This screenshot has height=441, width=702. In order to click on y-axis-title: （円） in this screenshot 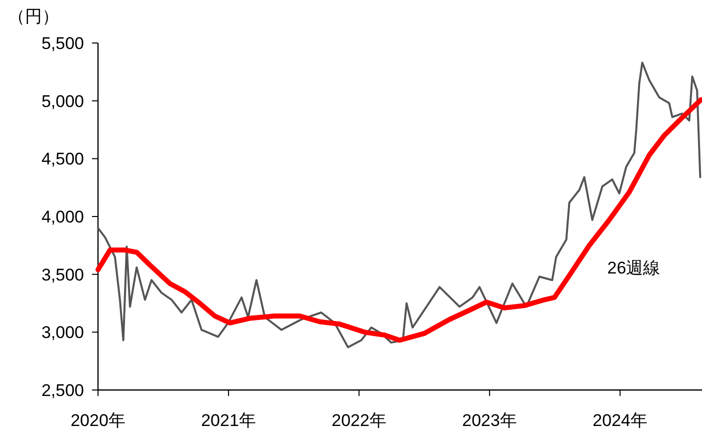, I will do `click(33, 16)`.